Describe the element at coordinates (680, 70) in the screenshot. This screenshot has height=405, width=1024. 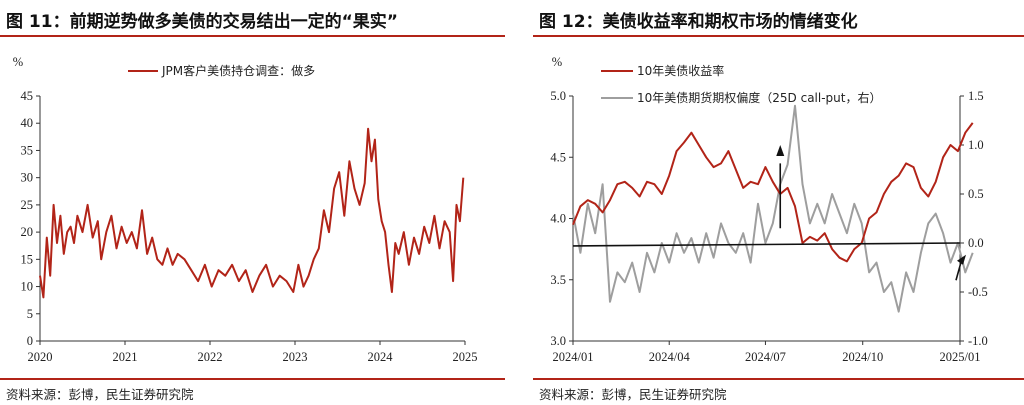
I see `legend-label-10y-yield: 10年美债收益率` at that location.